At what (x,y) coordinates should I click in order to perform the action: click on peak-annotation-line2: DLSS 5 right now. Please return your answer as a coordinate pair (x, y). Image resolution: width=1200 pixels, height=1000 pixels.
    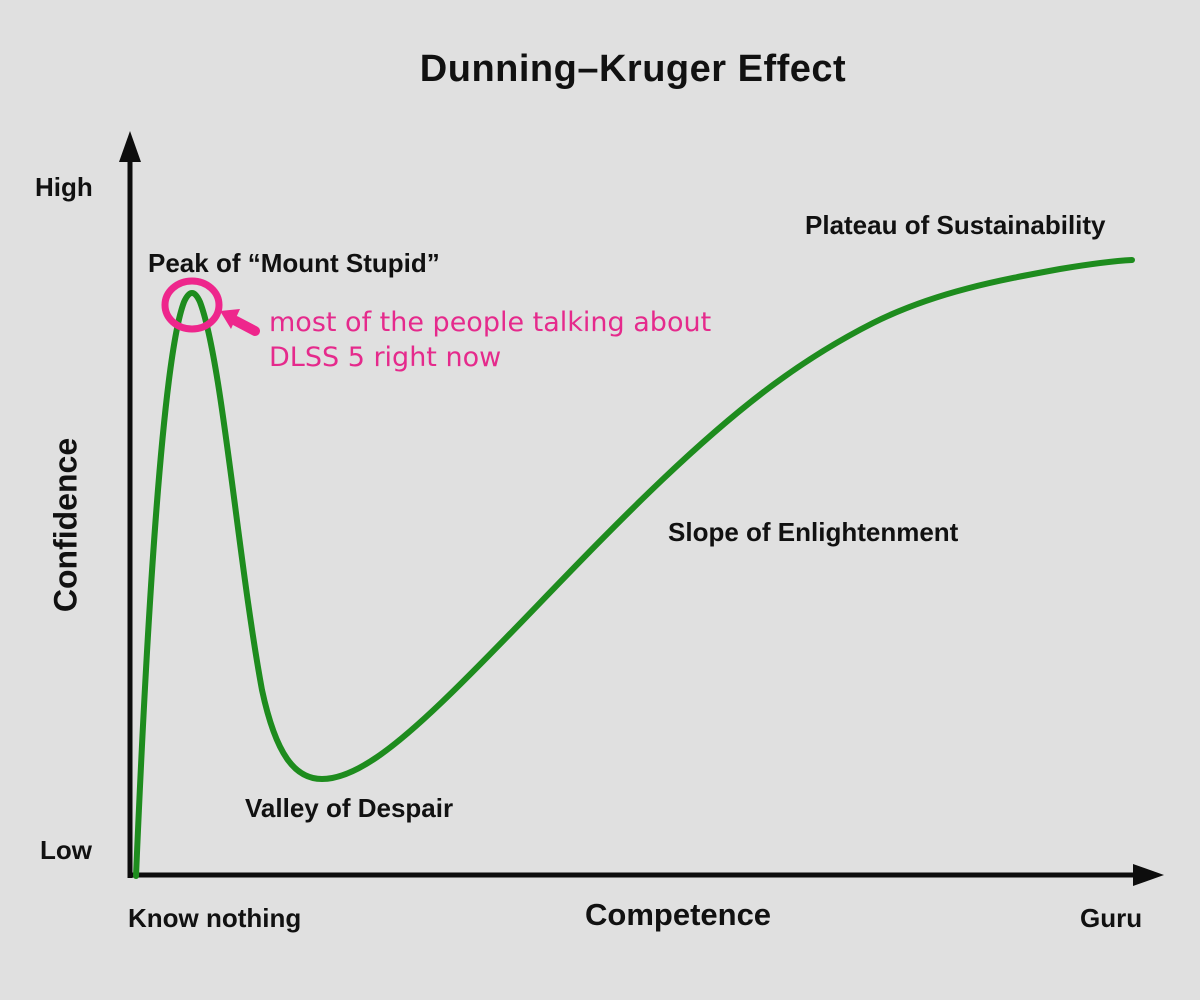
    Looking at the image, I should click on (385, 357).